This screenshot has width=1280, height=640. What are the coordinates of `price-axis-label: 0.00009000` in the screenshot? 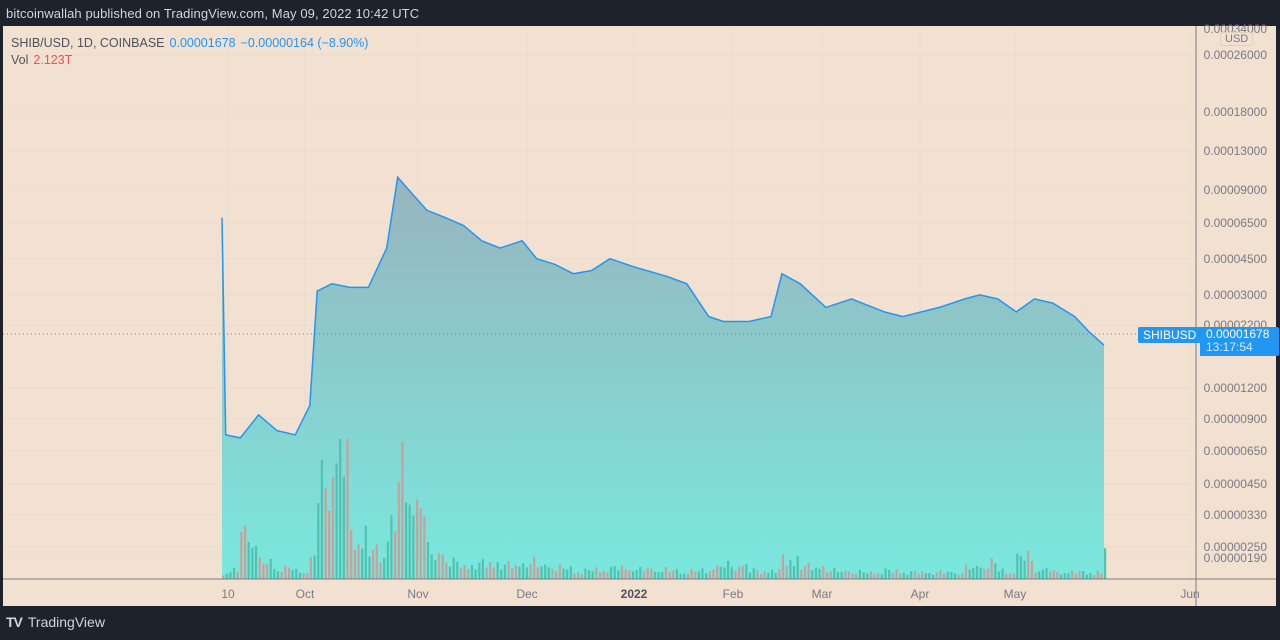 It's located at (1235, 190).